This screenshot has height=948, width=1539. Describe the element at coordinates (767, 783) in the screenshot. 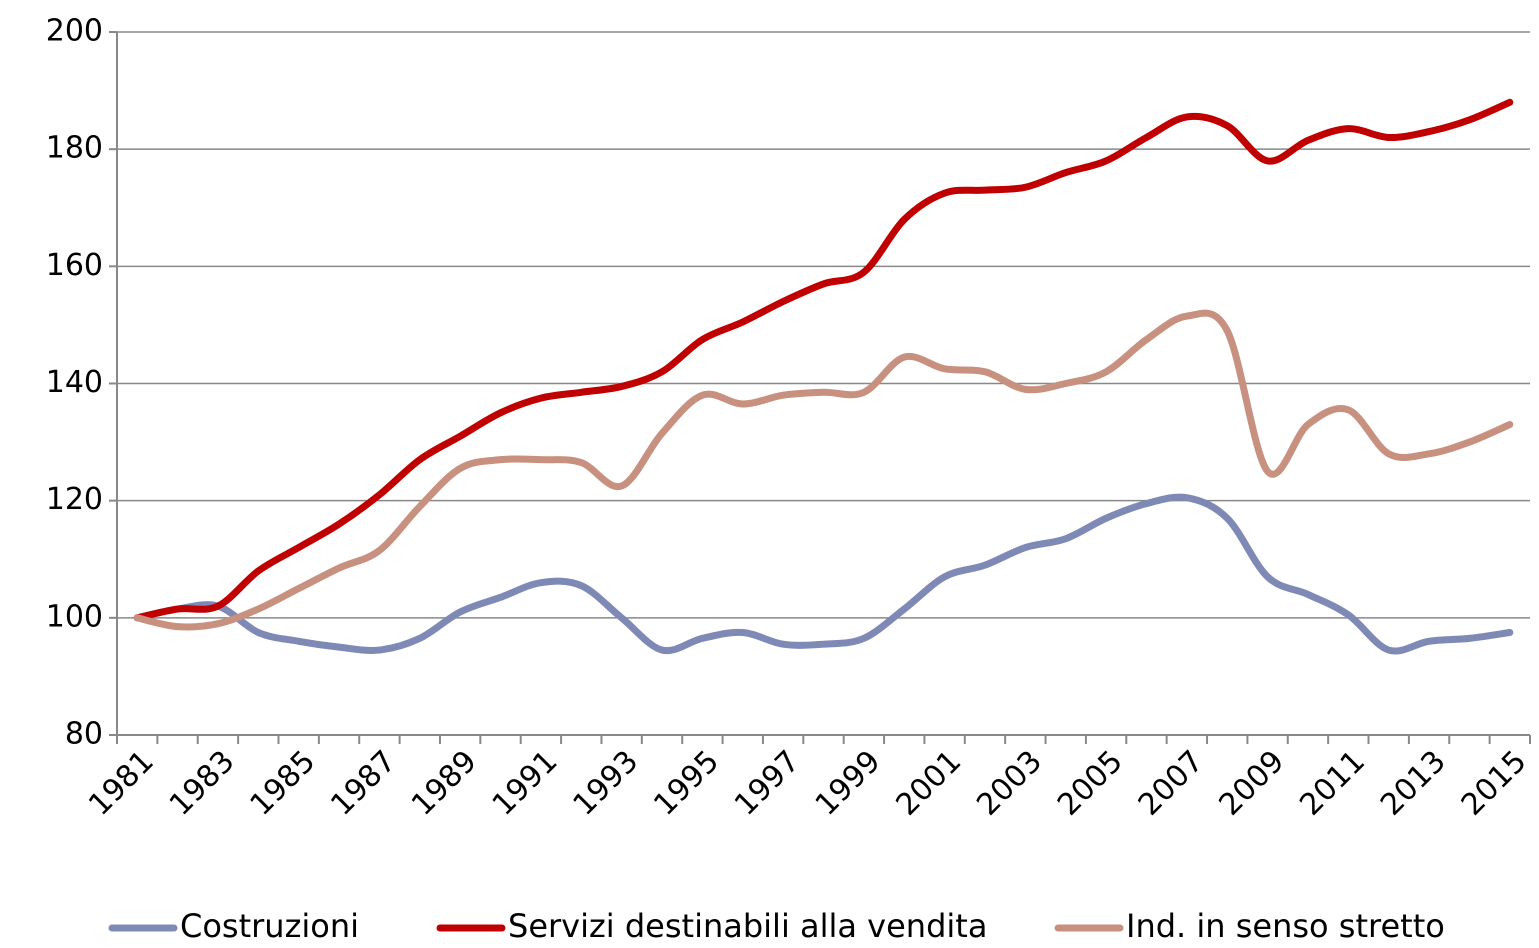

I see `x-tick-label: 1997` at that location.